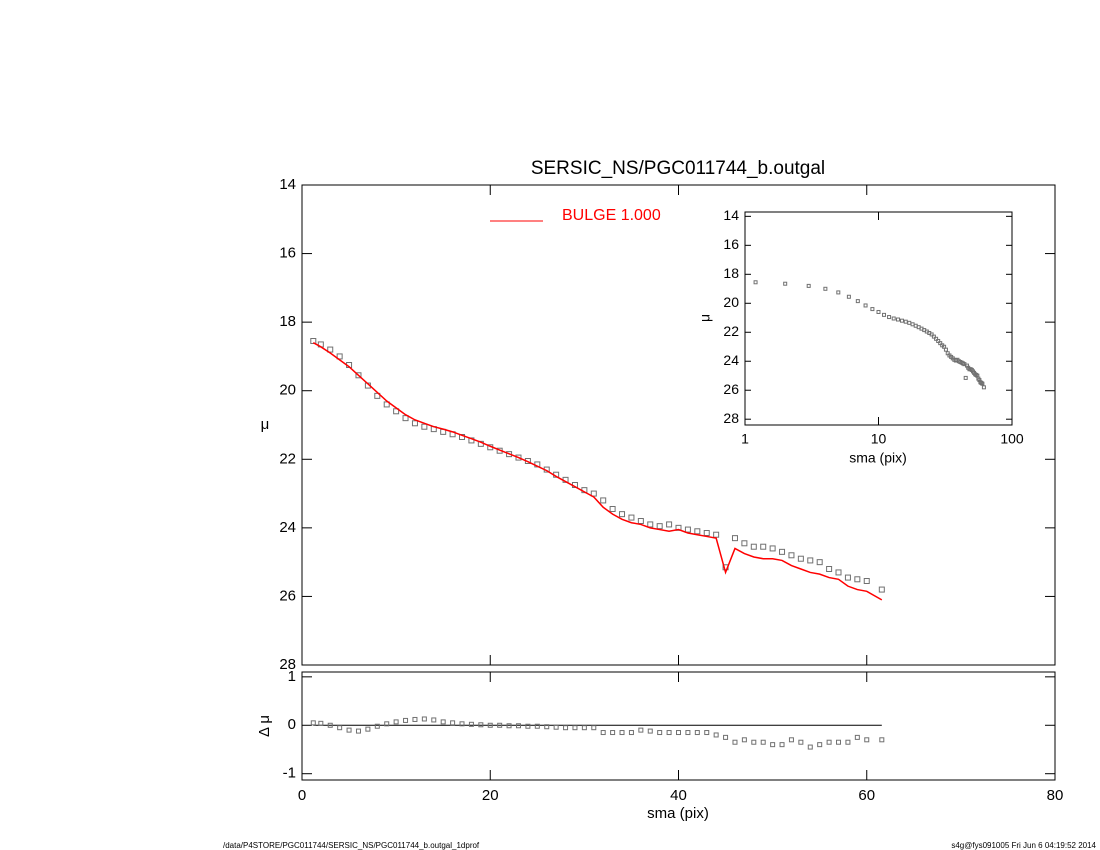 The image size is (1100, 850). Describe the element at coordinates (287, 458) in the screenshot. I see `y-tick-label: 22` at that location.